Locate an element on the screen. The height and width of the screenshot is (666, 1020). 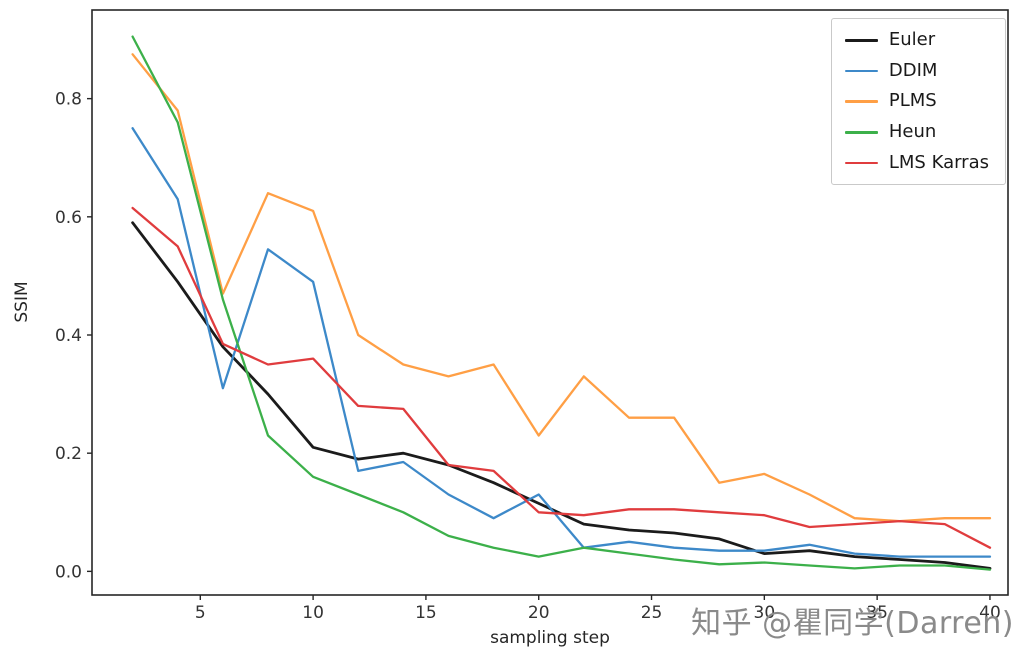
legend-item-lms-karras: LMS Karras is located at coordinates (916, 162).